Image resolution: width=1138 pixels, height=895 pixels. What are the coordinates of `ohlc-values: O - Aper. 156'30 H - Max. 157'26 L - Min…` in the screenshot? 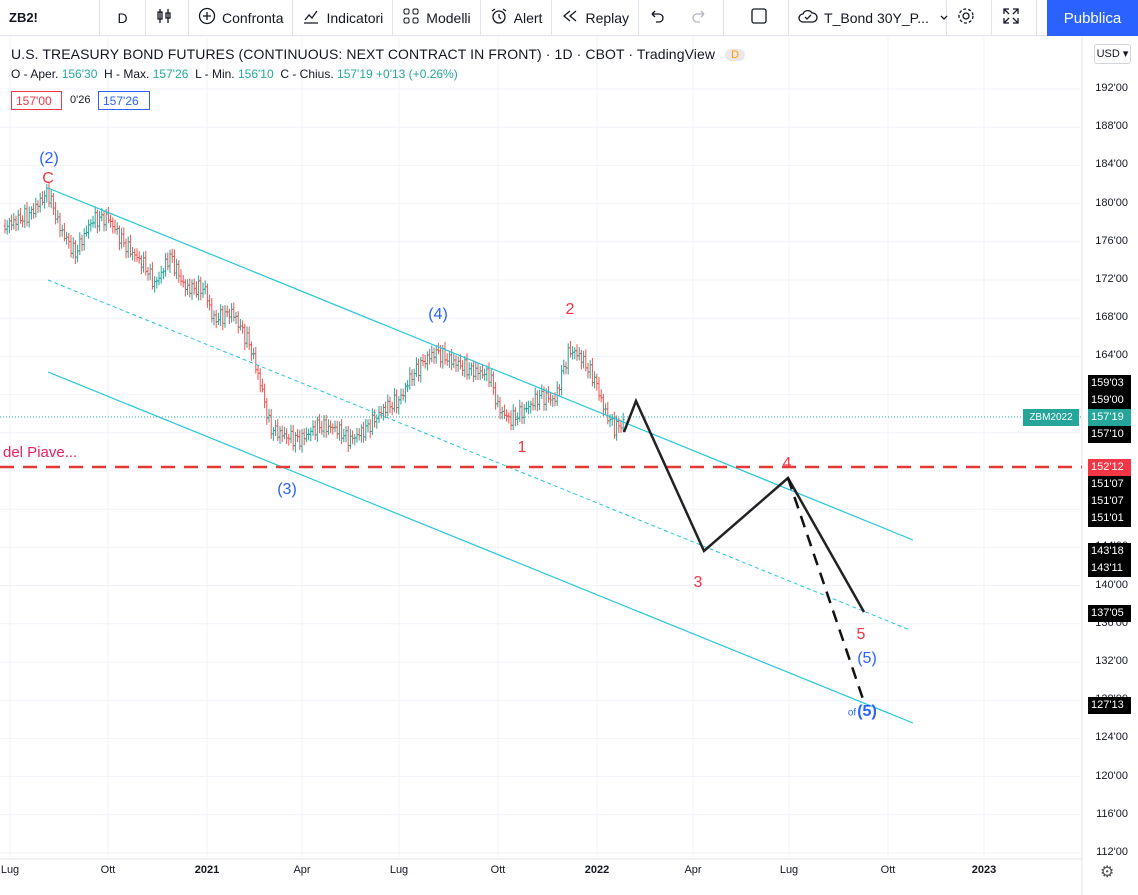 It's located at (234, 74).